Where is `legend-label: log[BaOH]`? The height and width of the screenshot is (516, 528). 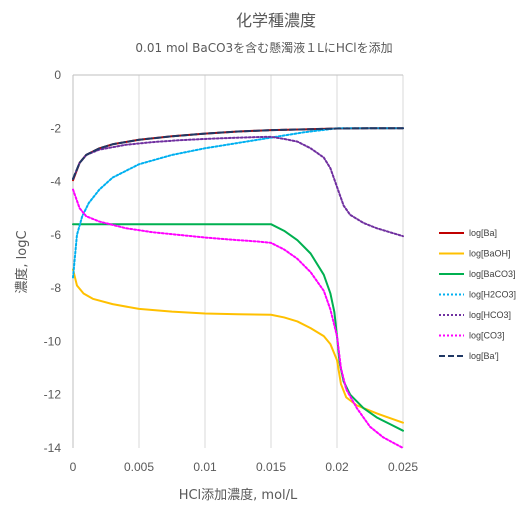
legend-label: log[BaOH] is located at coordinates (490, 254).